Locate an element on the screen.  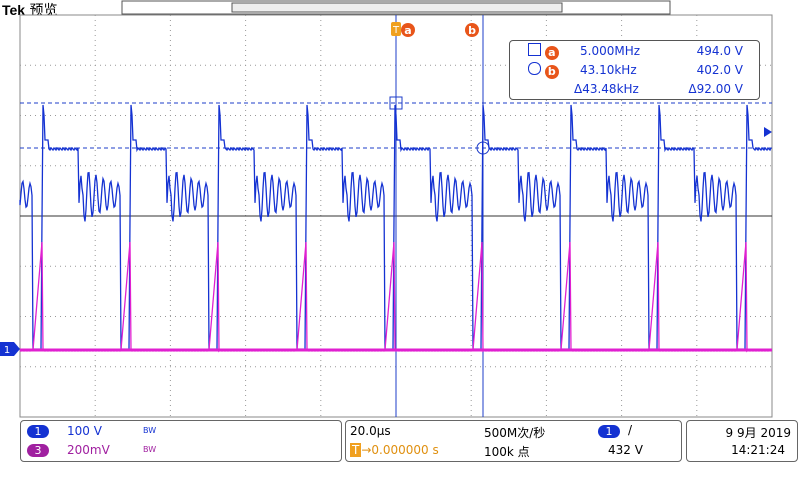
ch3-scale: 200mV is located at coordinates (88, 450).